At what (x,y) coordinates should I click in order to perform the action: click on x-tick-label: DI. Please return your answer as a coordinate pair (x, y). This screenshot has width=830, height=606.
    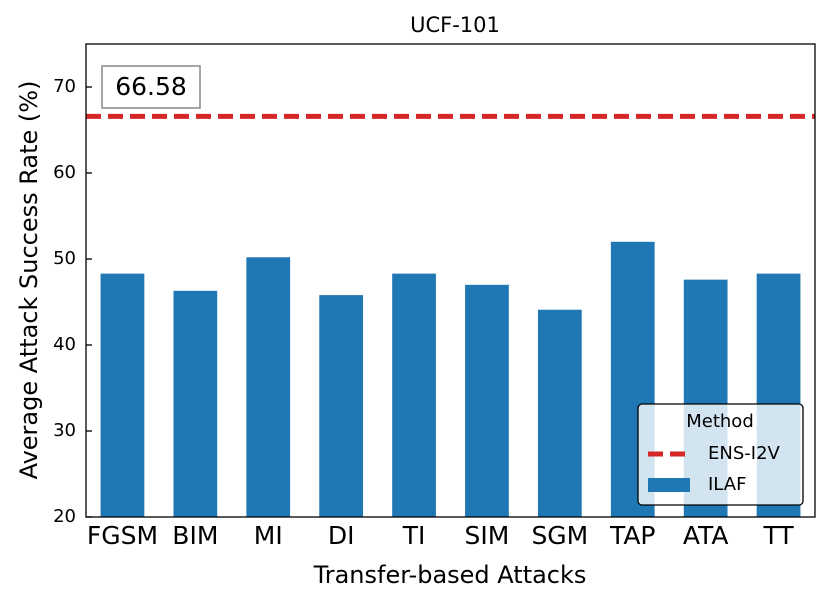
    Looking at the image, I should click on (341, 535).